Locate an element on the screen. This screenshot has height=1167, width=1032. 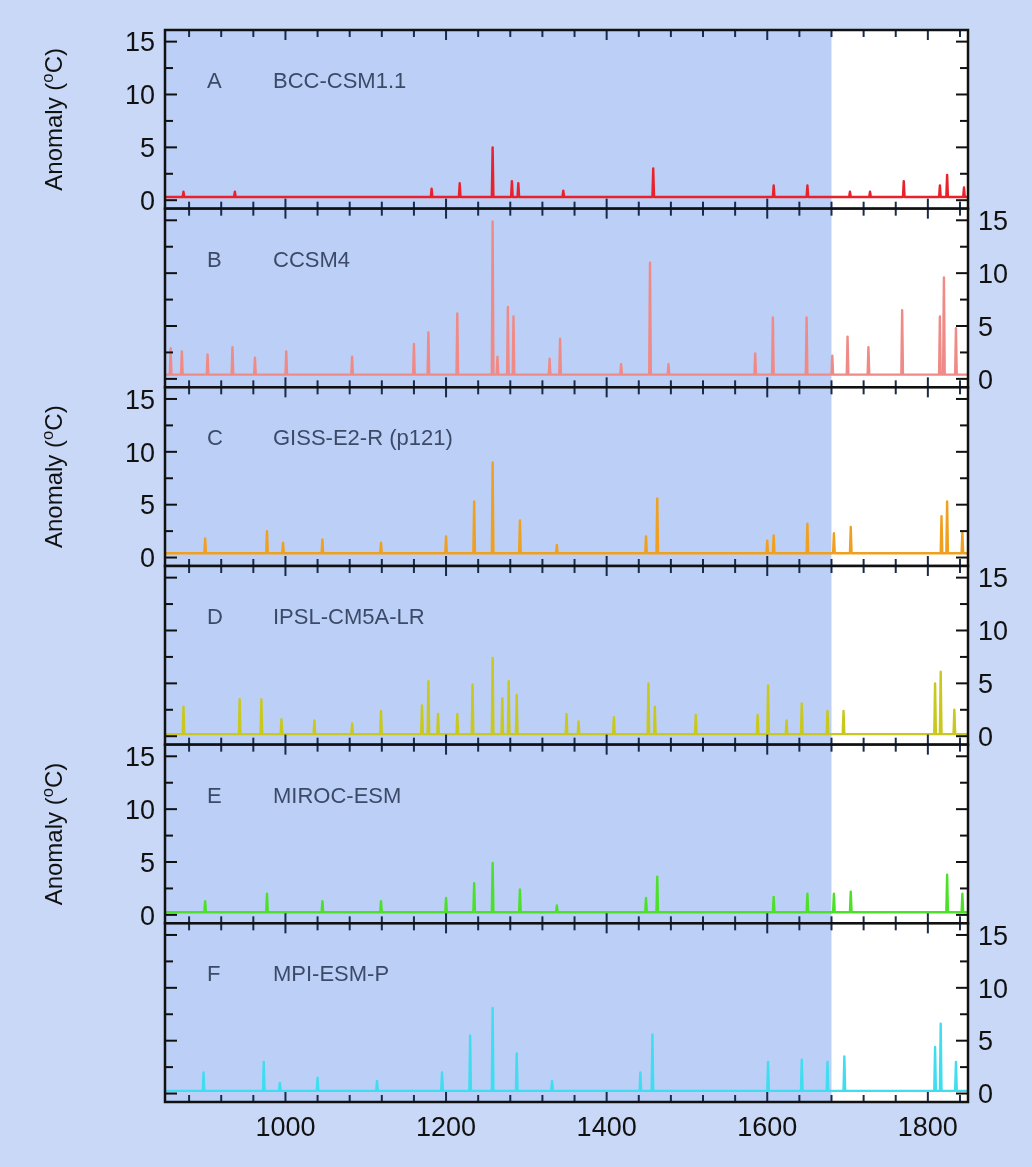
x-tick-label: 1600 is located at coordinates (767, 1127).